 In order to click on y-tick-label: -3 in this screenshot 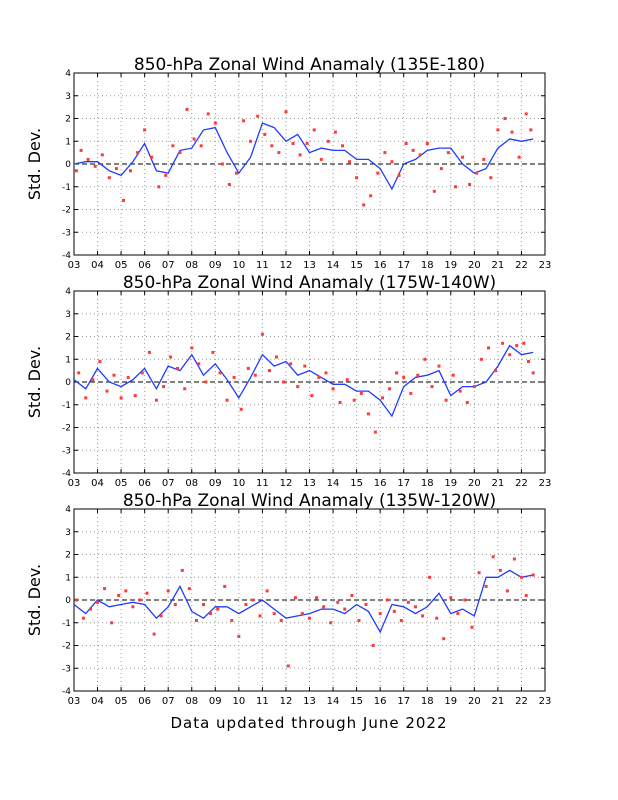, I will do `click(66, 451)`.